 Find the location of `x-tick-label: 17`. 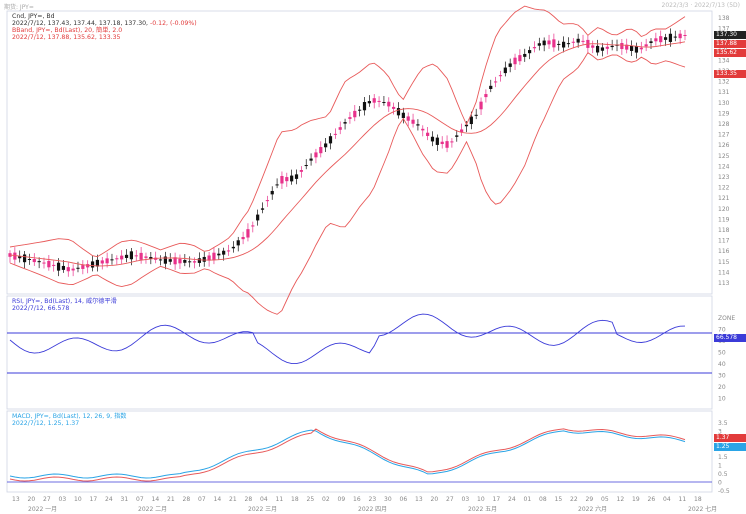

x-tick-label: 17 is located at coordinates (94, 499).